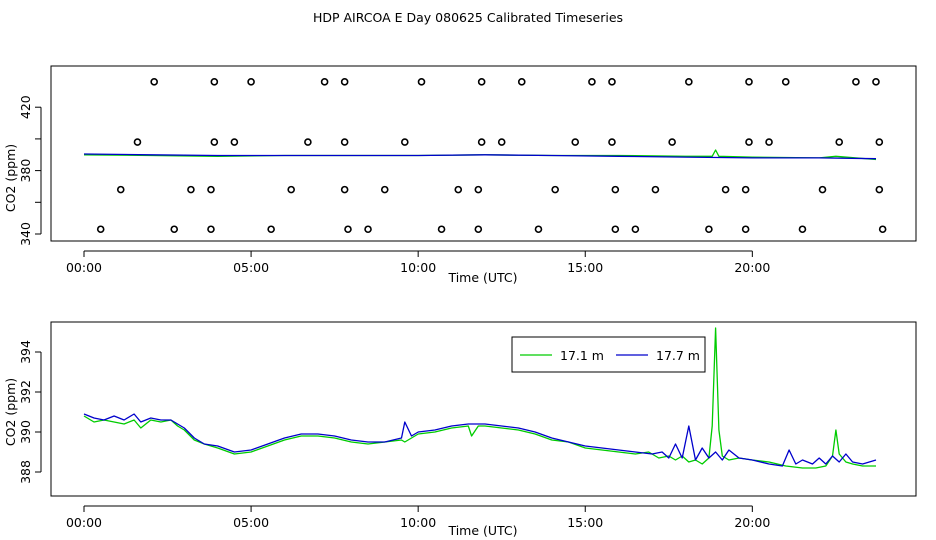 This screenshot has height=540, width=936. Describe the element at coordinates (678, 355) in the screenshot. I see `legend-label-series-2: 17.7 m` at that location.